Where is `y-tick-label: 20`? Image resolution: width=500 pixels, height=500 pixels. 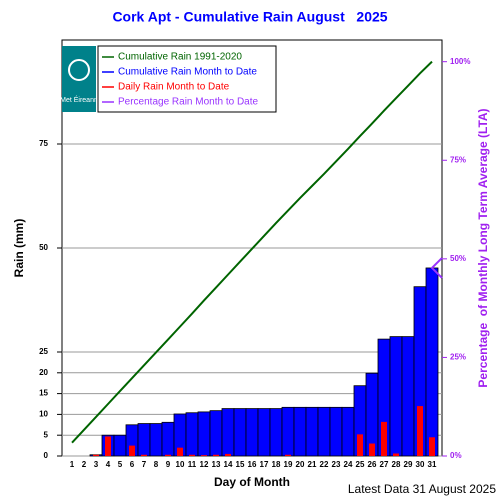 y-tick-label: 20 is located at coordinates (43, 372).